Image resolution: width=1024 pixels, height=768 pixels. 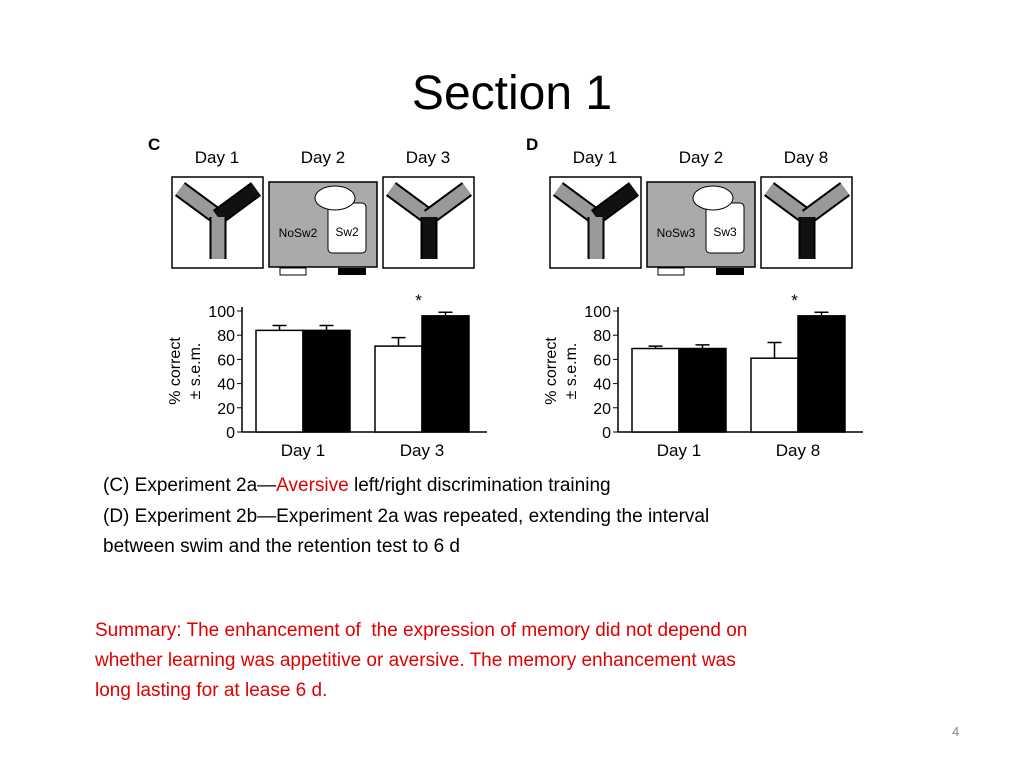 What do you see at coordinates (479, 485) in the screenshot?
I see `caption-text: left/right discrimination training` at bounding box center [479, 485].